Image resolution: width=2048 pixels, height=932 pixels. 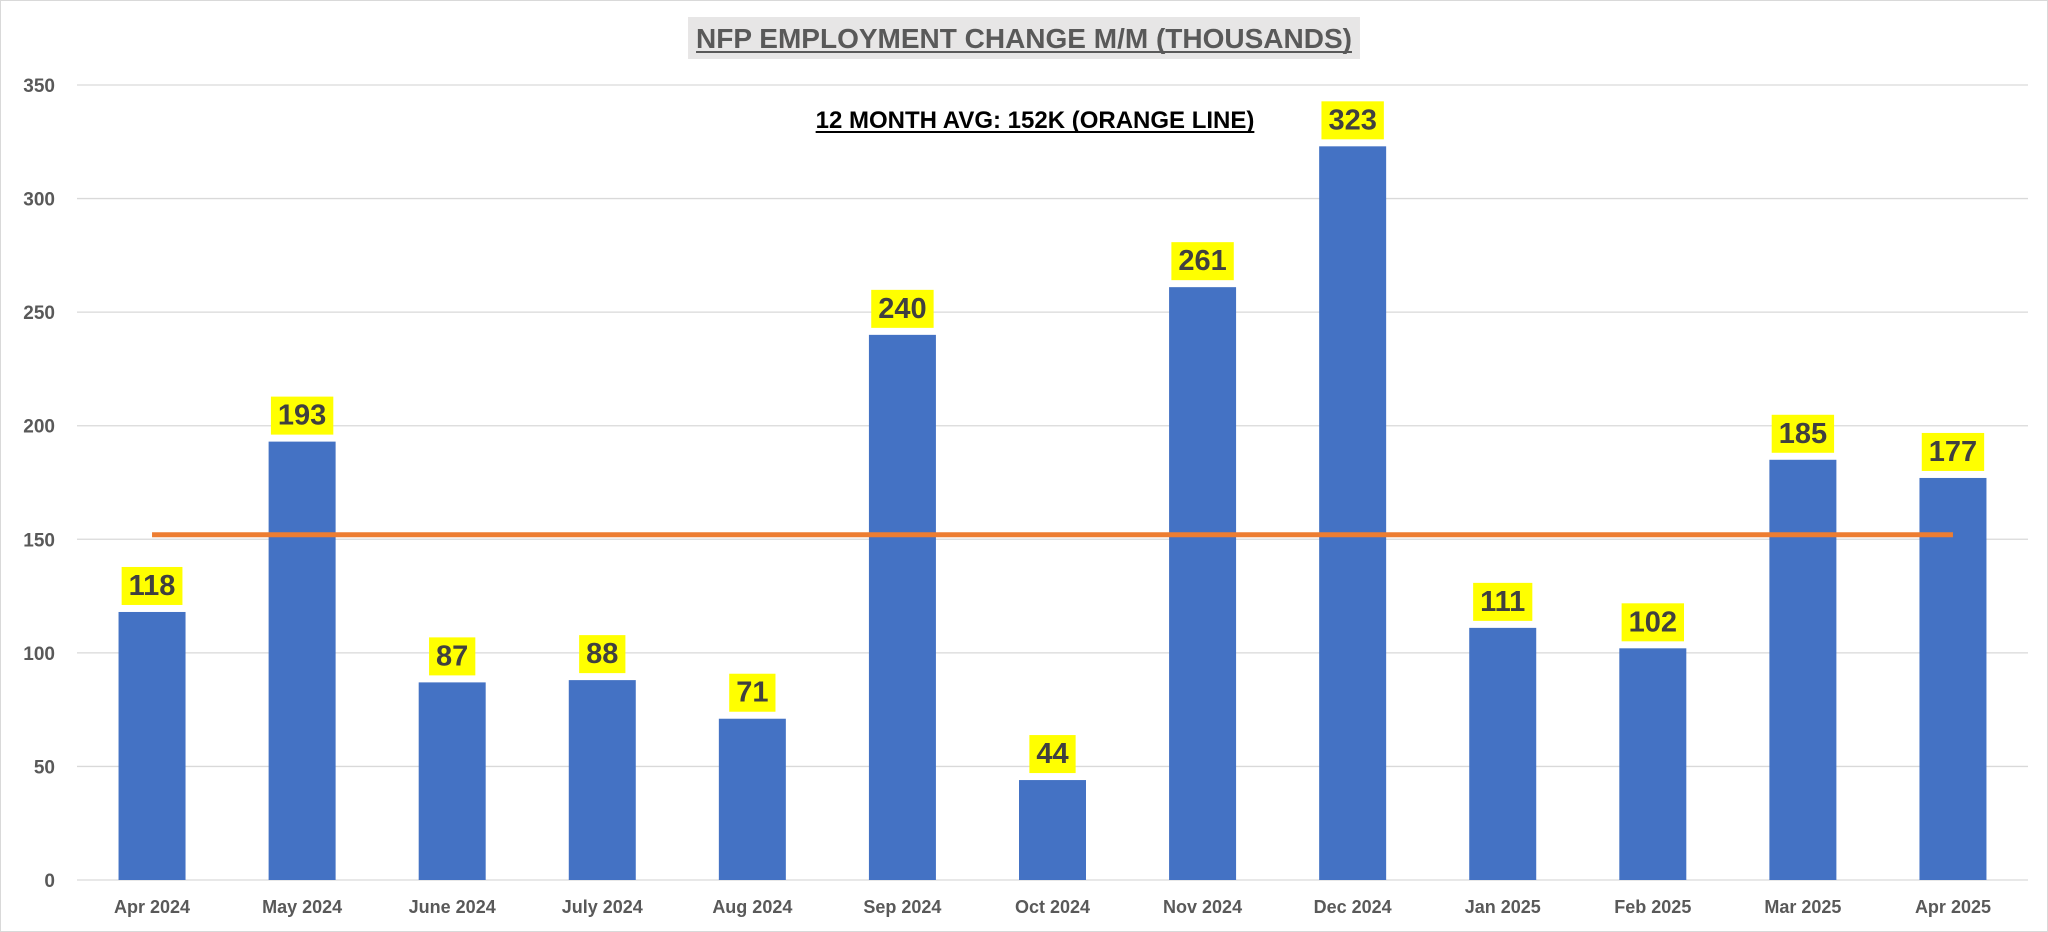 I want to click on y-tick-label: 50, so click(x=44, y=767).